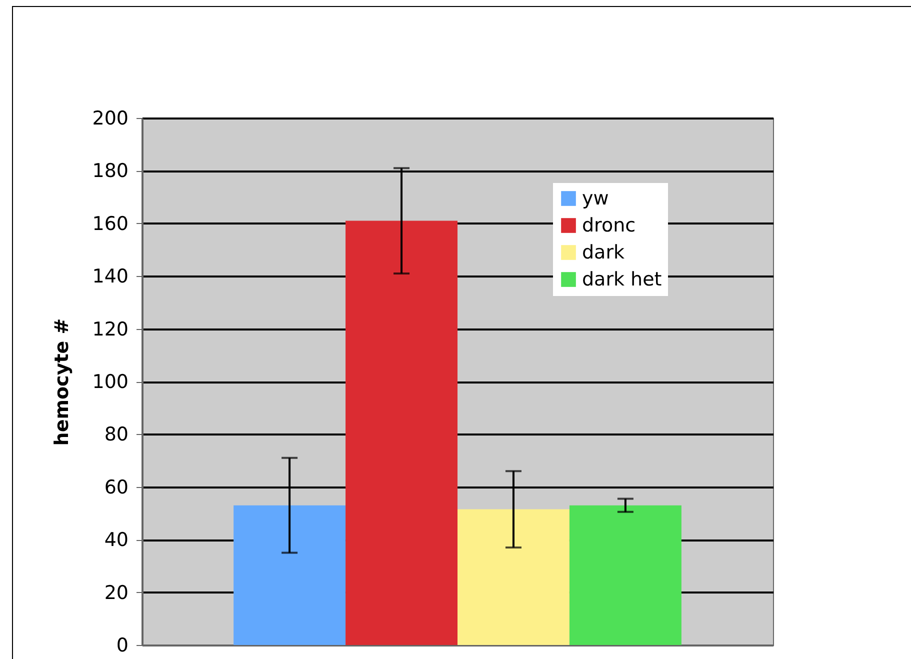  I want to click on y-tick-label: 100, so click(110, 382).